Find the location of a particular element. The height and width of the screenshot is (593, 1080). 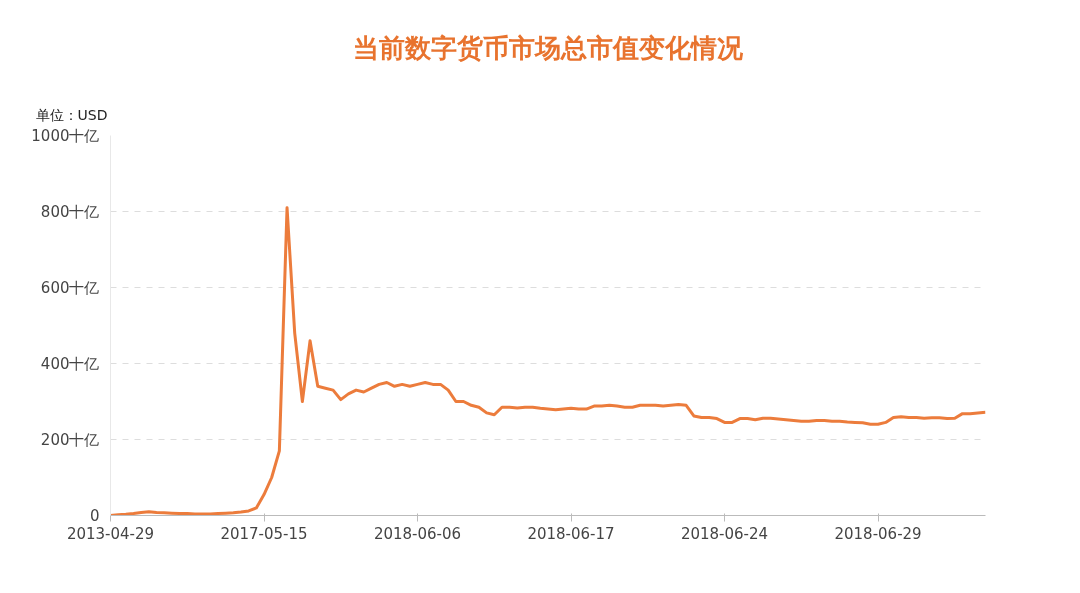

x-tick-label: 2018-06-24 is located at coordinates (724, 533).